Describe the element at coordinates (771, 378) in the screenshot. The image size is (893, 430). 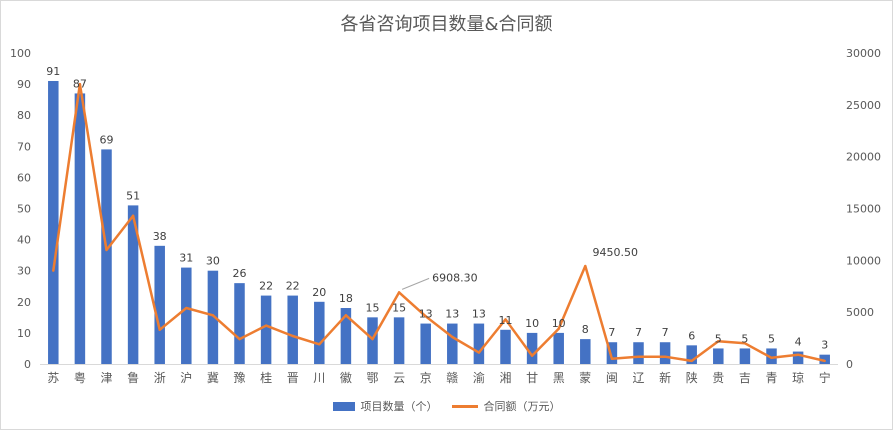
I see `x-axis-category-label: 青` at that location.